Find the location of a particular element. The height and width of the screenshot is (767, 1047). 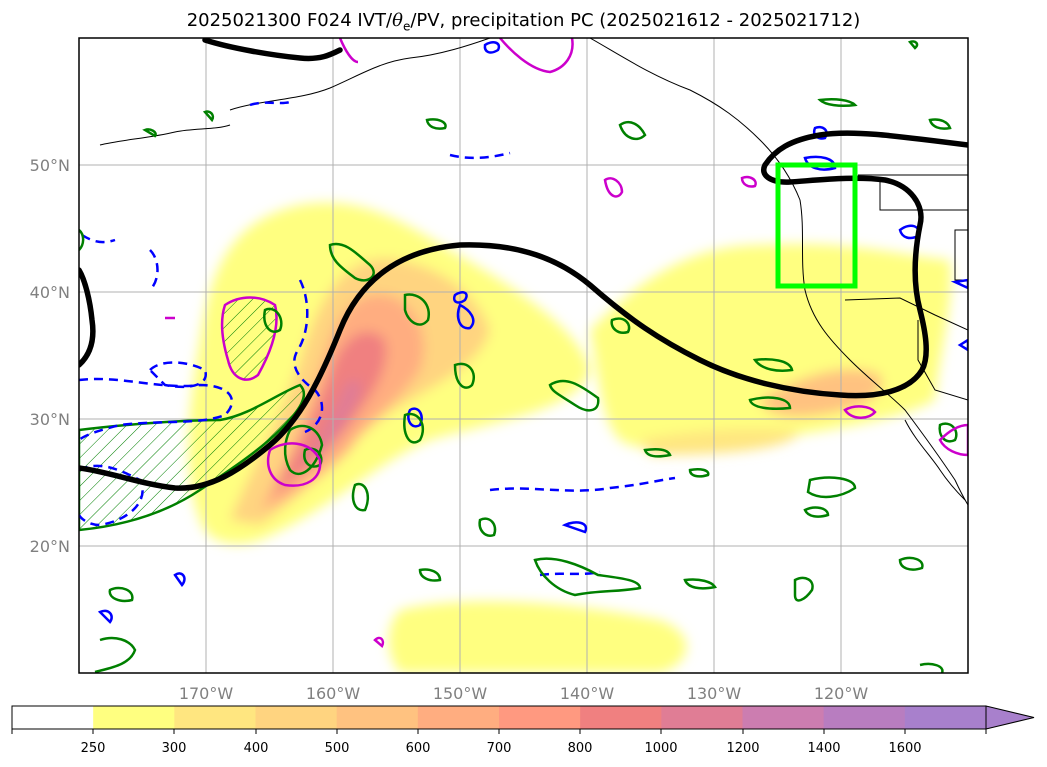

highlight-box is located at coordinates (816, 225).